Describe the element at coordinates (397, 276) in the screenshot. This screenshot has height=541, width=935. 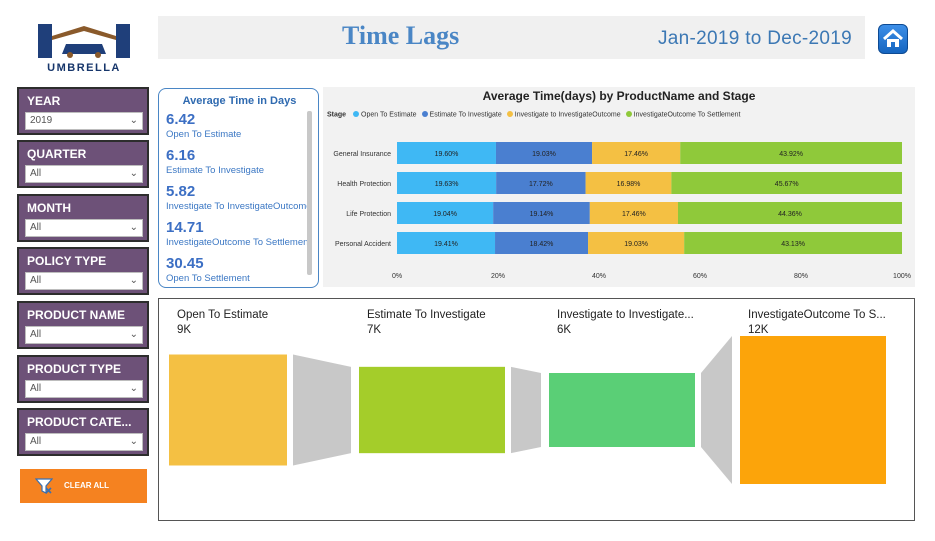
I see `x-tick-label: 0%` at that location.